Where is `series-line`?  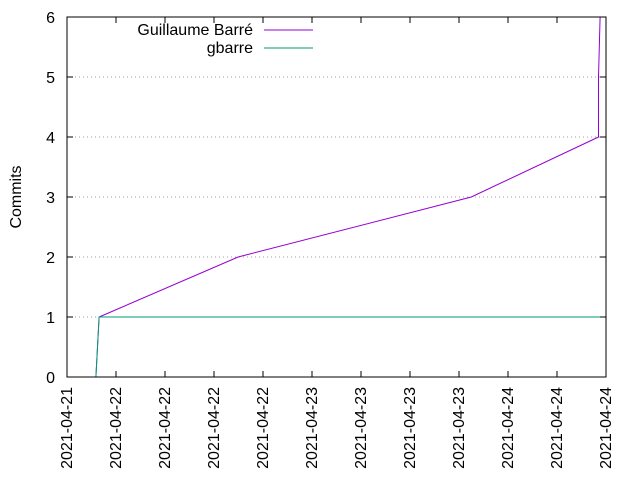
series-line is located at coordinates (348, 347).